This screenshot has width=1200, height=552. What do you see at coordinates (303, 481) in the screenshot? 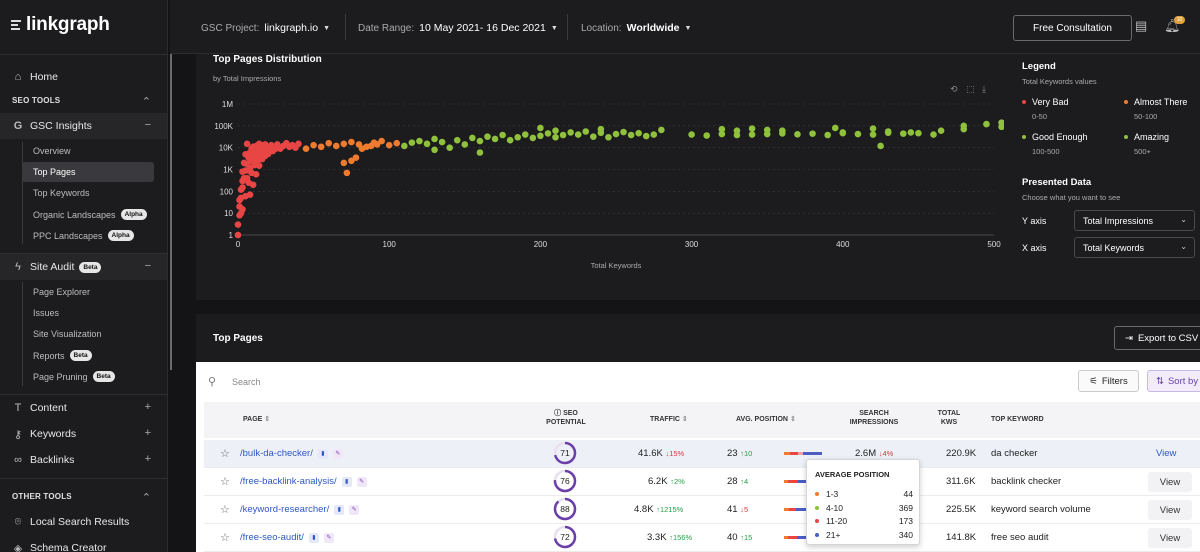
I see `page-url-link: /free-backlink-analysis/ ▮ ✎` at bounding box center [303, 481].